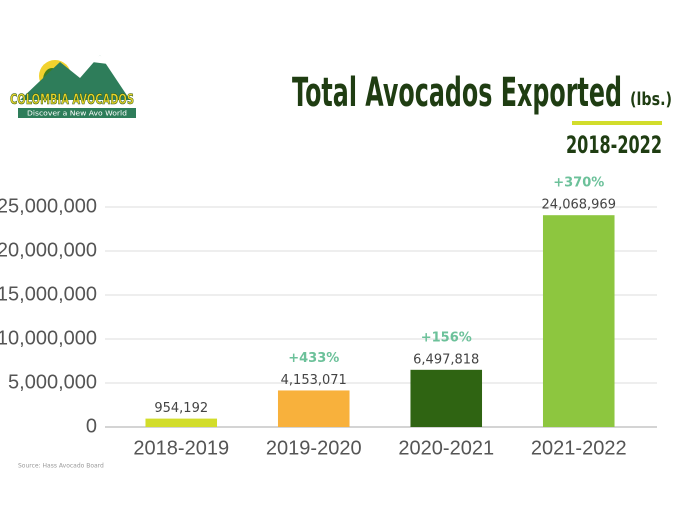 Image resolution: width=700 pixels, height=526 pixels. What do you see at coordinates (48, 294) in the screenshot?
I see `y-tick-label: 15,000,000` at bounding box center [48, 294].